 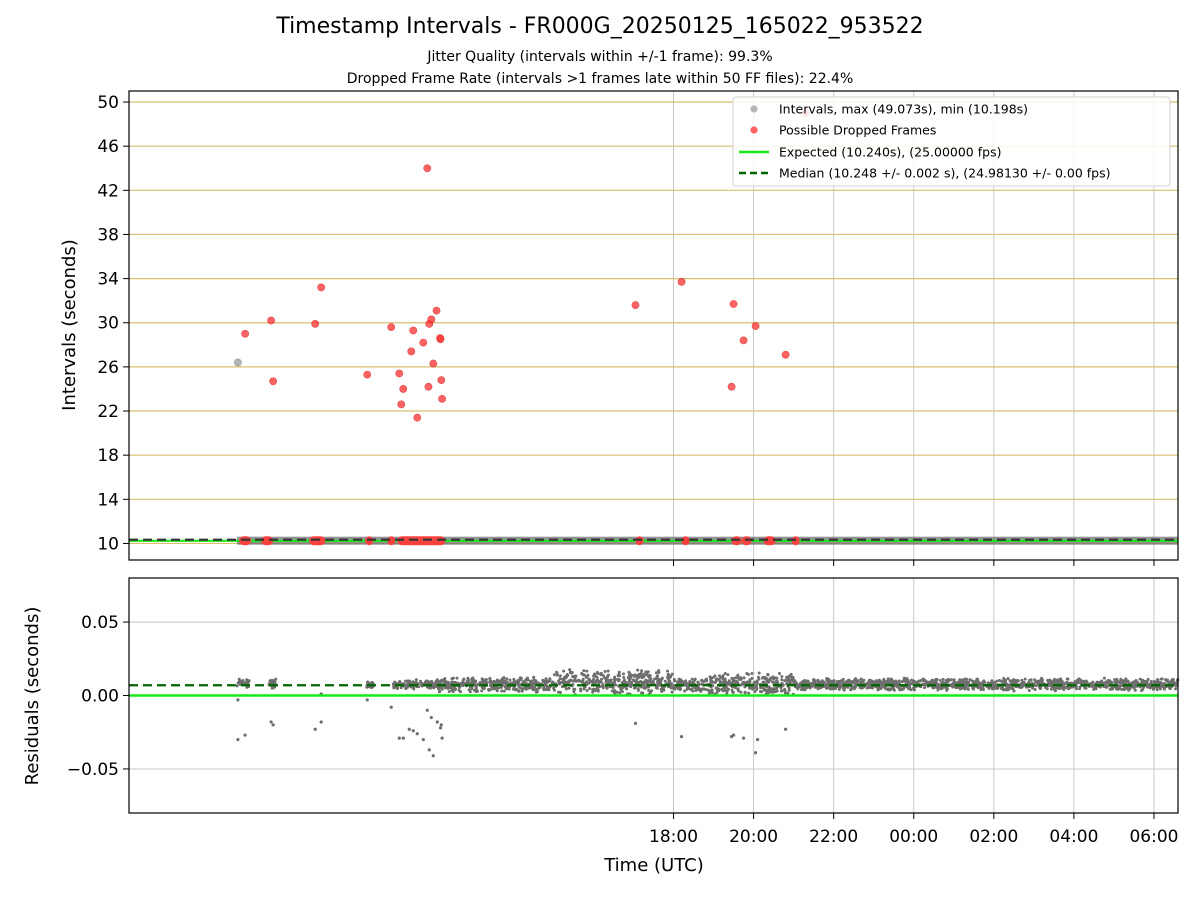 What do you see at coordinates (108, 412) in the screenshot?
I see `top-ytick-label: 22` at bounding box center [108, 412].